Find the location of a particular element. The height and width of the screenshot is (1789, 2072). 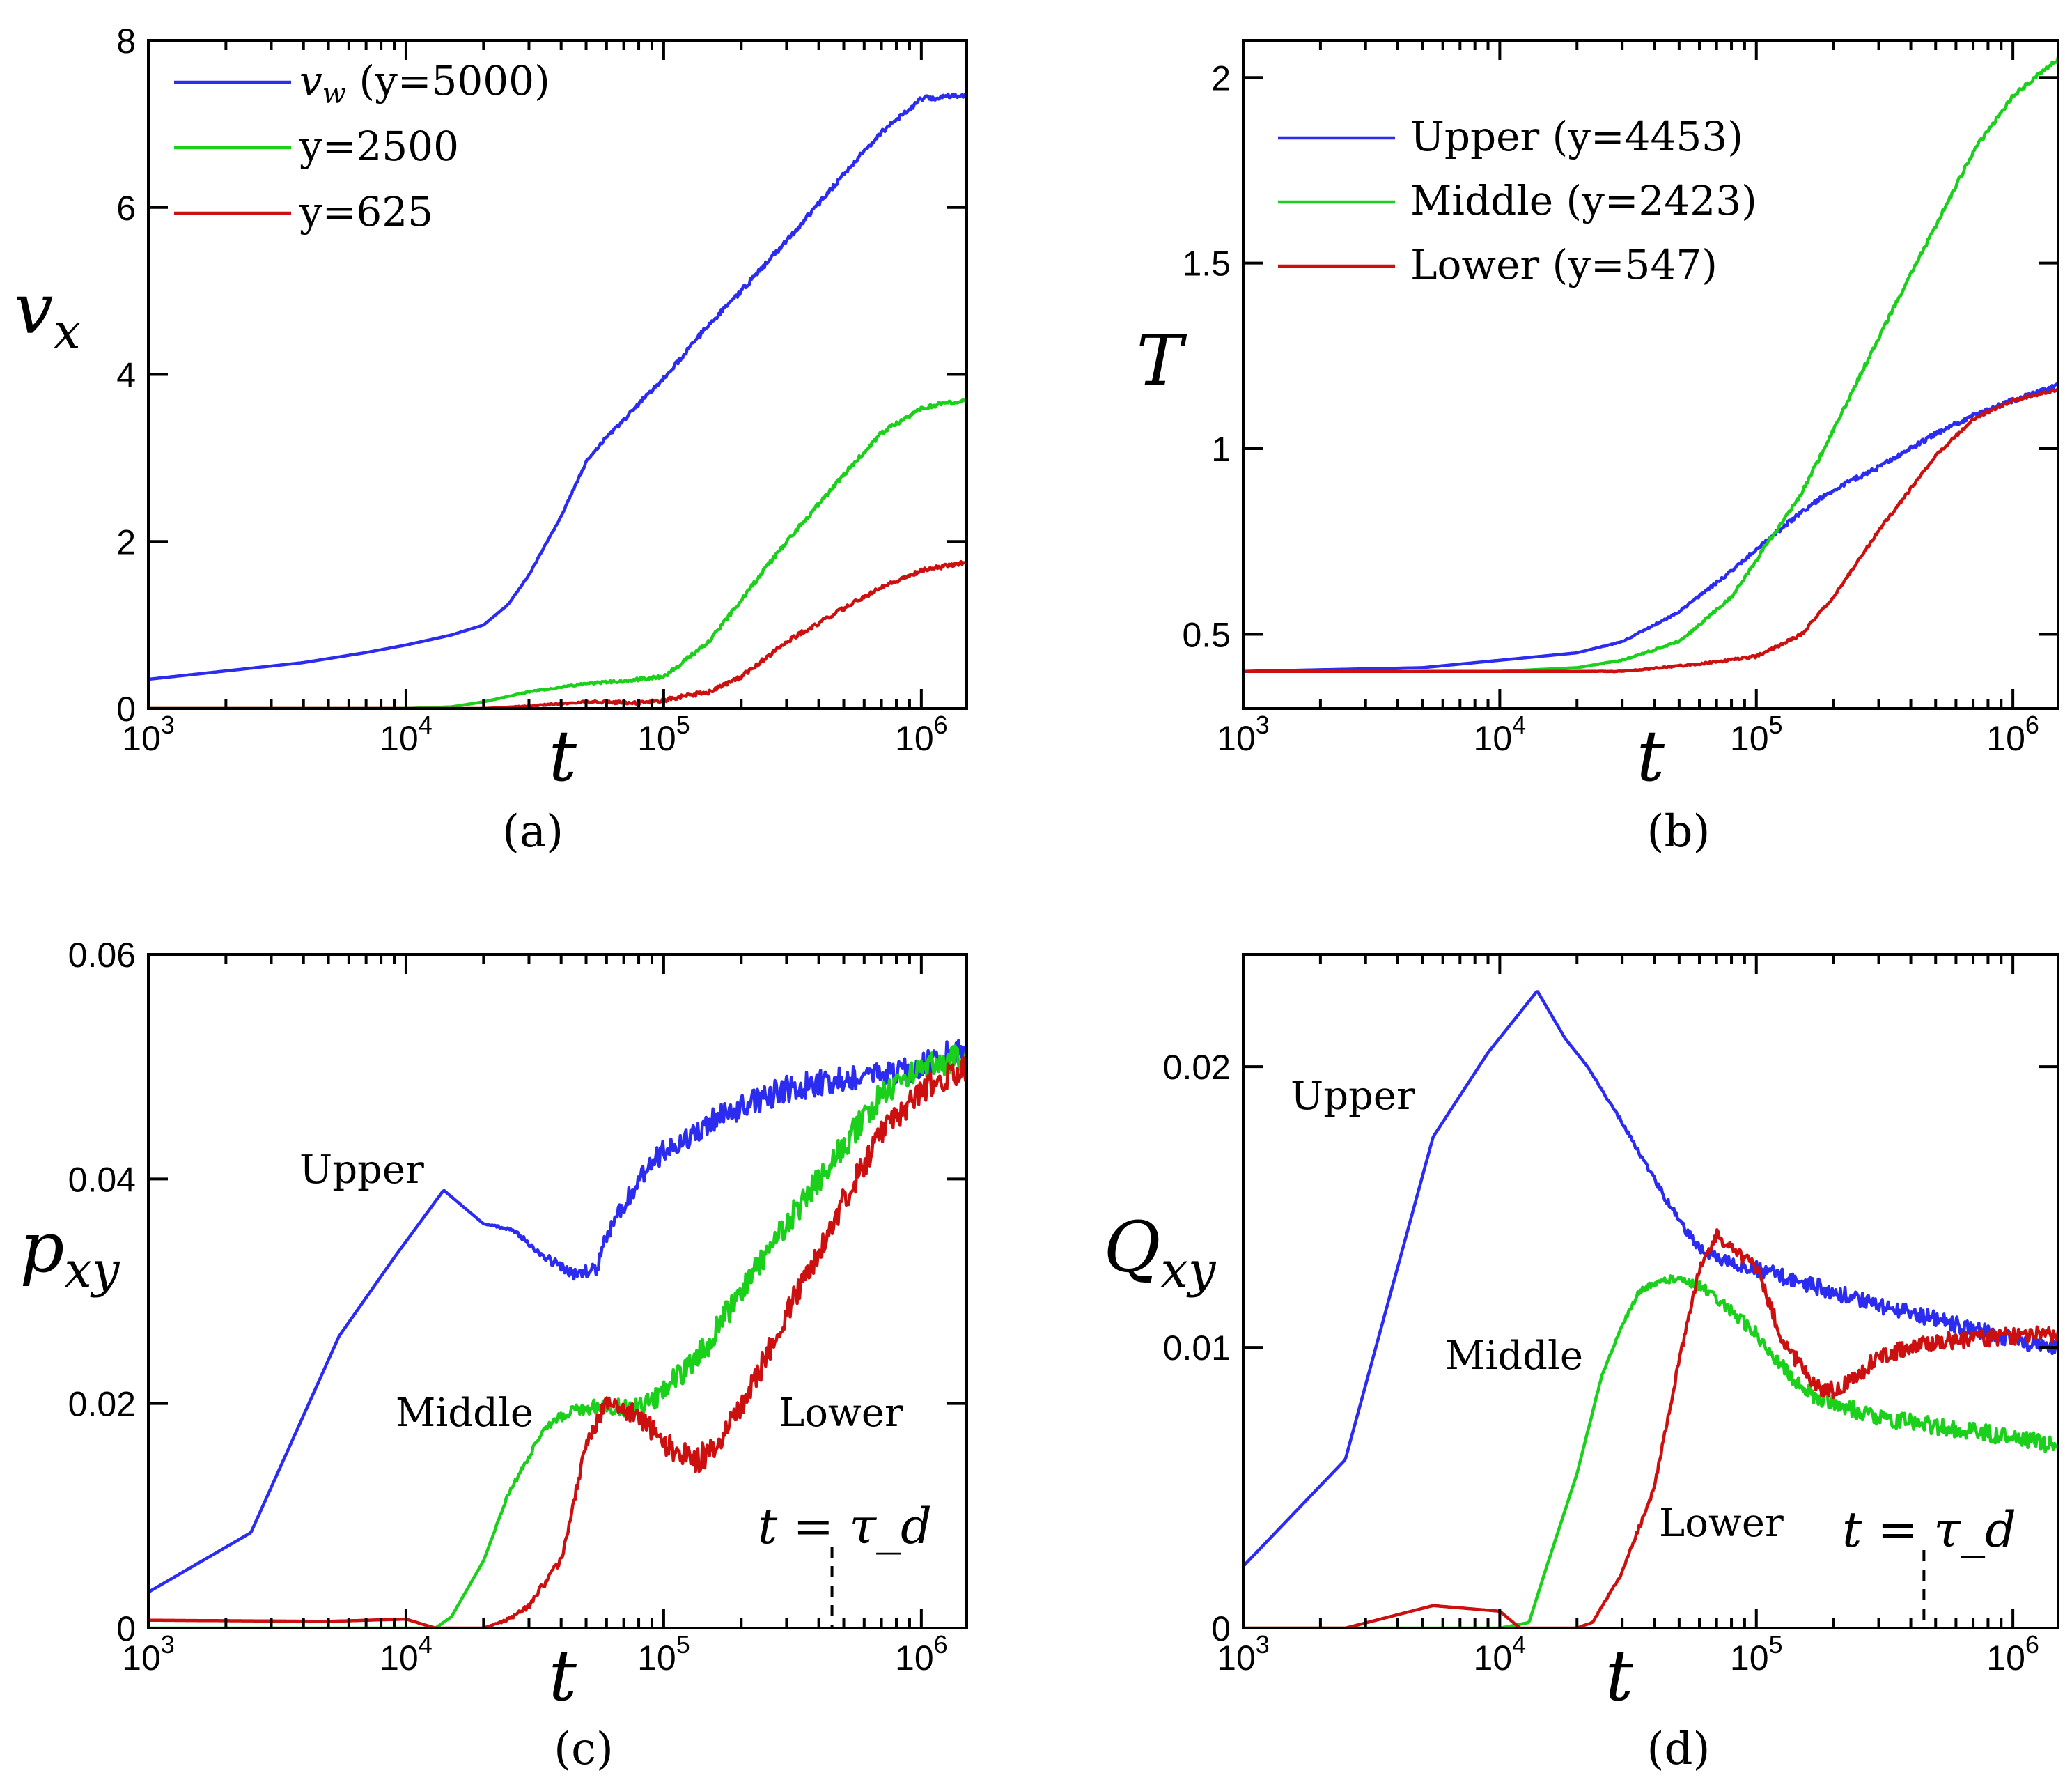

y-ticks: 0.5 1 1.5 2 is located at coordinates (1620, 356).